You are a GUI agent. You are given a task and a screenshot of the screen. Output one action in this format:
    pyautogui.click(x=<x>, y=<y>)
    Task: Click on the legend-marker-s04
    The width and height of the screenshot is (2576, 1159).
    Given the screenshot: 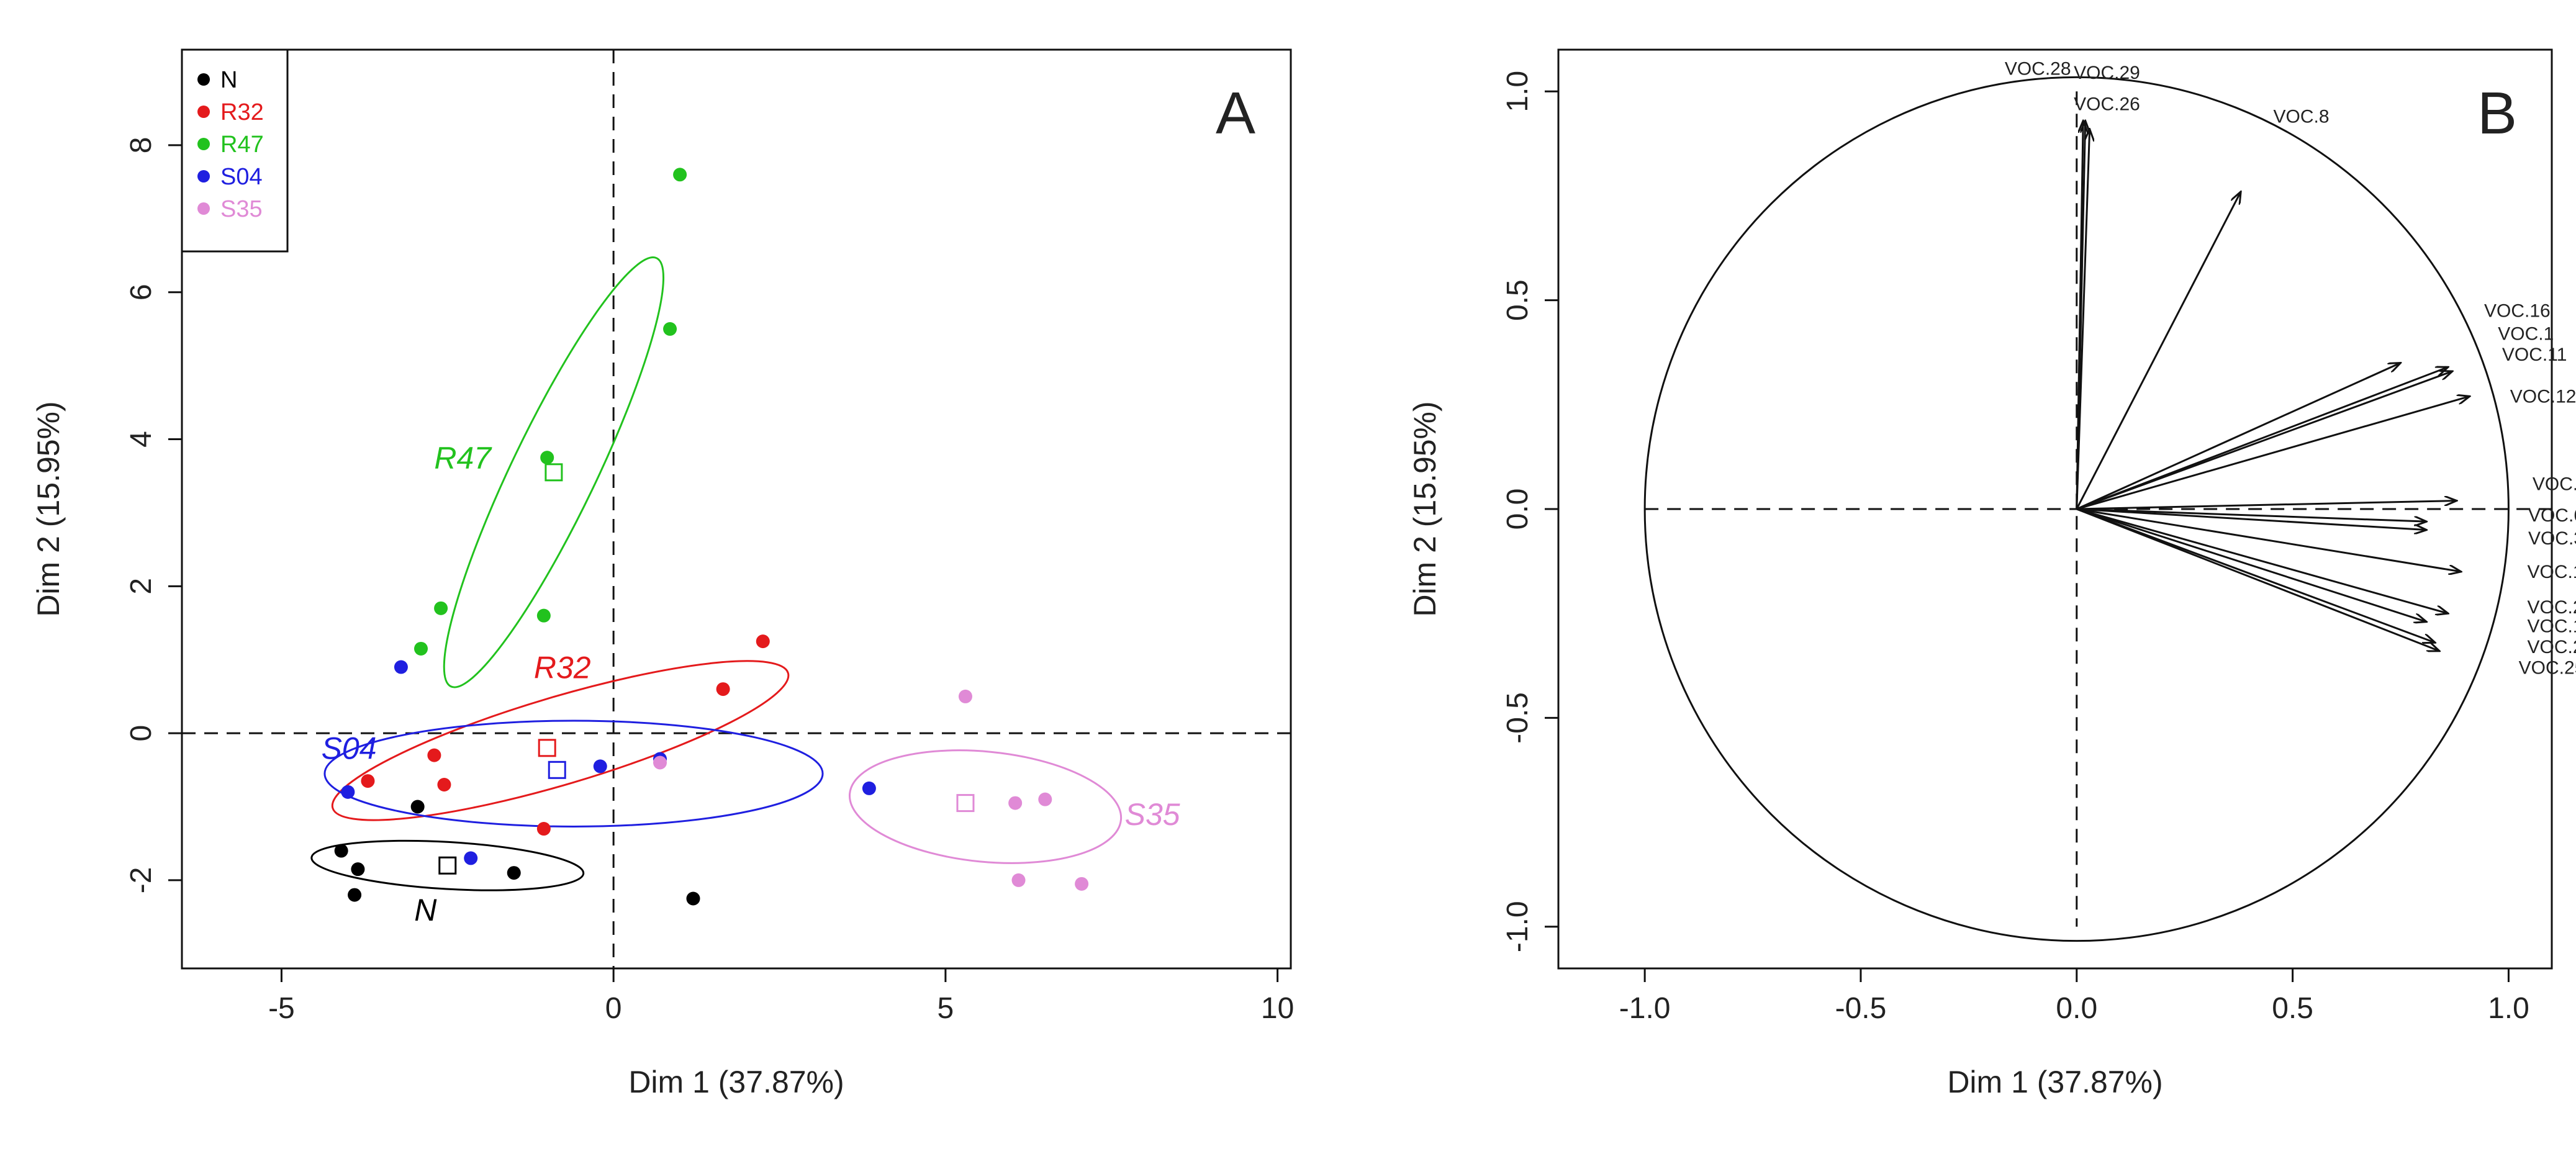 What is the action you would take?
    pyautogui.click(x=203, y=176)
    